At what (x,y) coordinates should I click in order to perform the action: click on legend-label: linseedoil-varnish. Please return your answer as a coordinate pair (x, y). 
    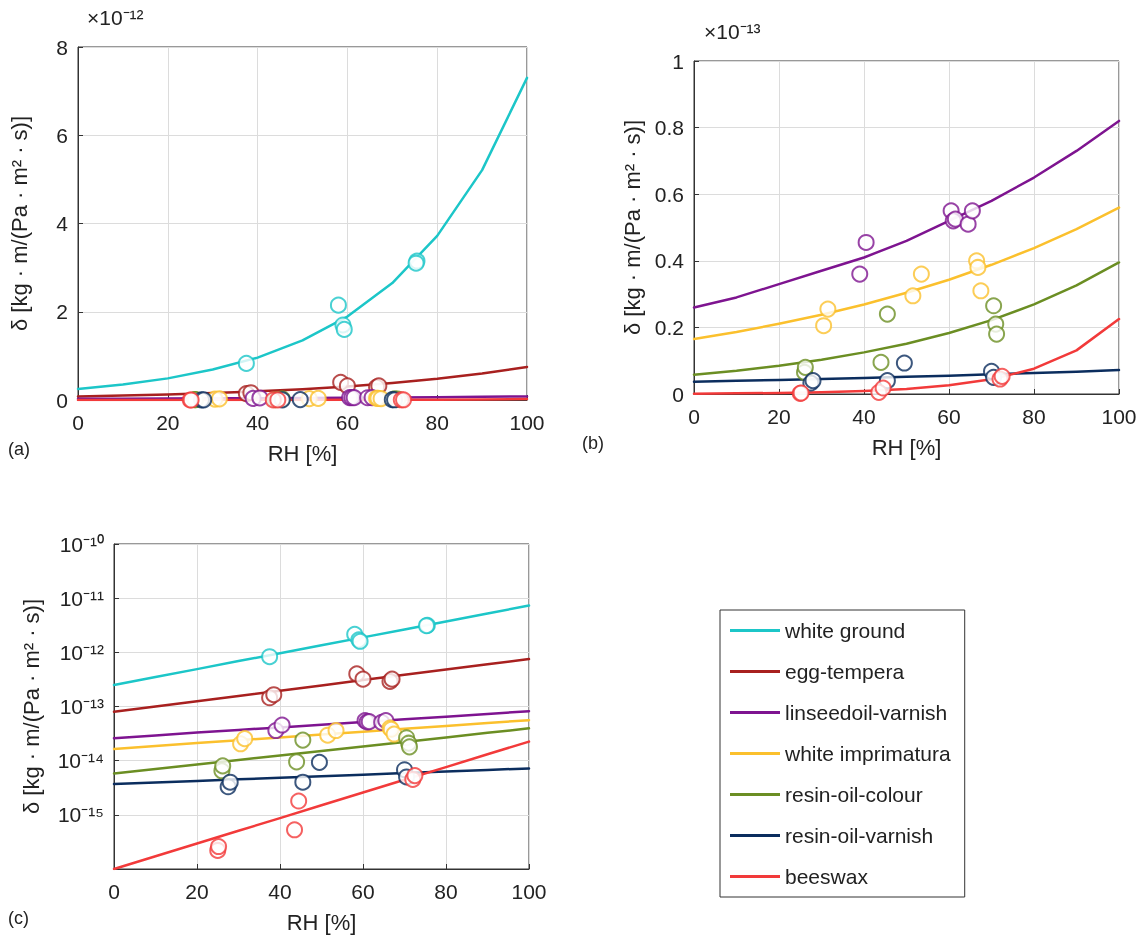
    Looking at the image, I should click on (866, 712).